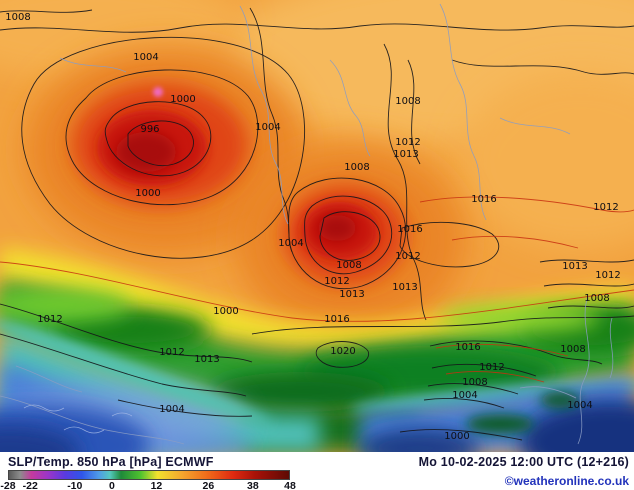  What do you see at coordinates (147, 485) in the screenshot?
I see `legend-ticks: -28 -22 -10 0 12 26 38 48` at bounding box center [147, 485].